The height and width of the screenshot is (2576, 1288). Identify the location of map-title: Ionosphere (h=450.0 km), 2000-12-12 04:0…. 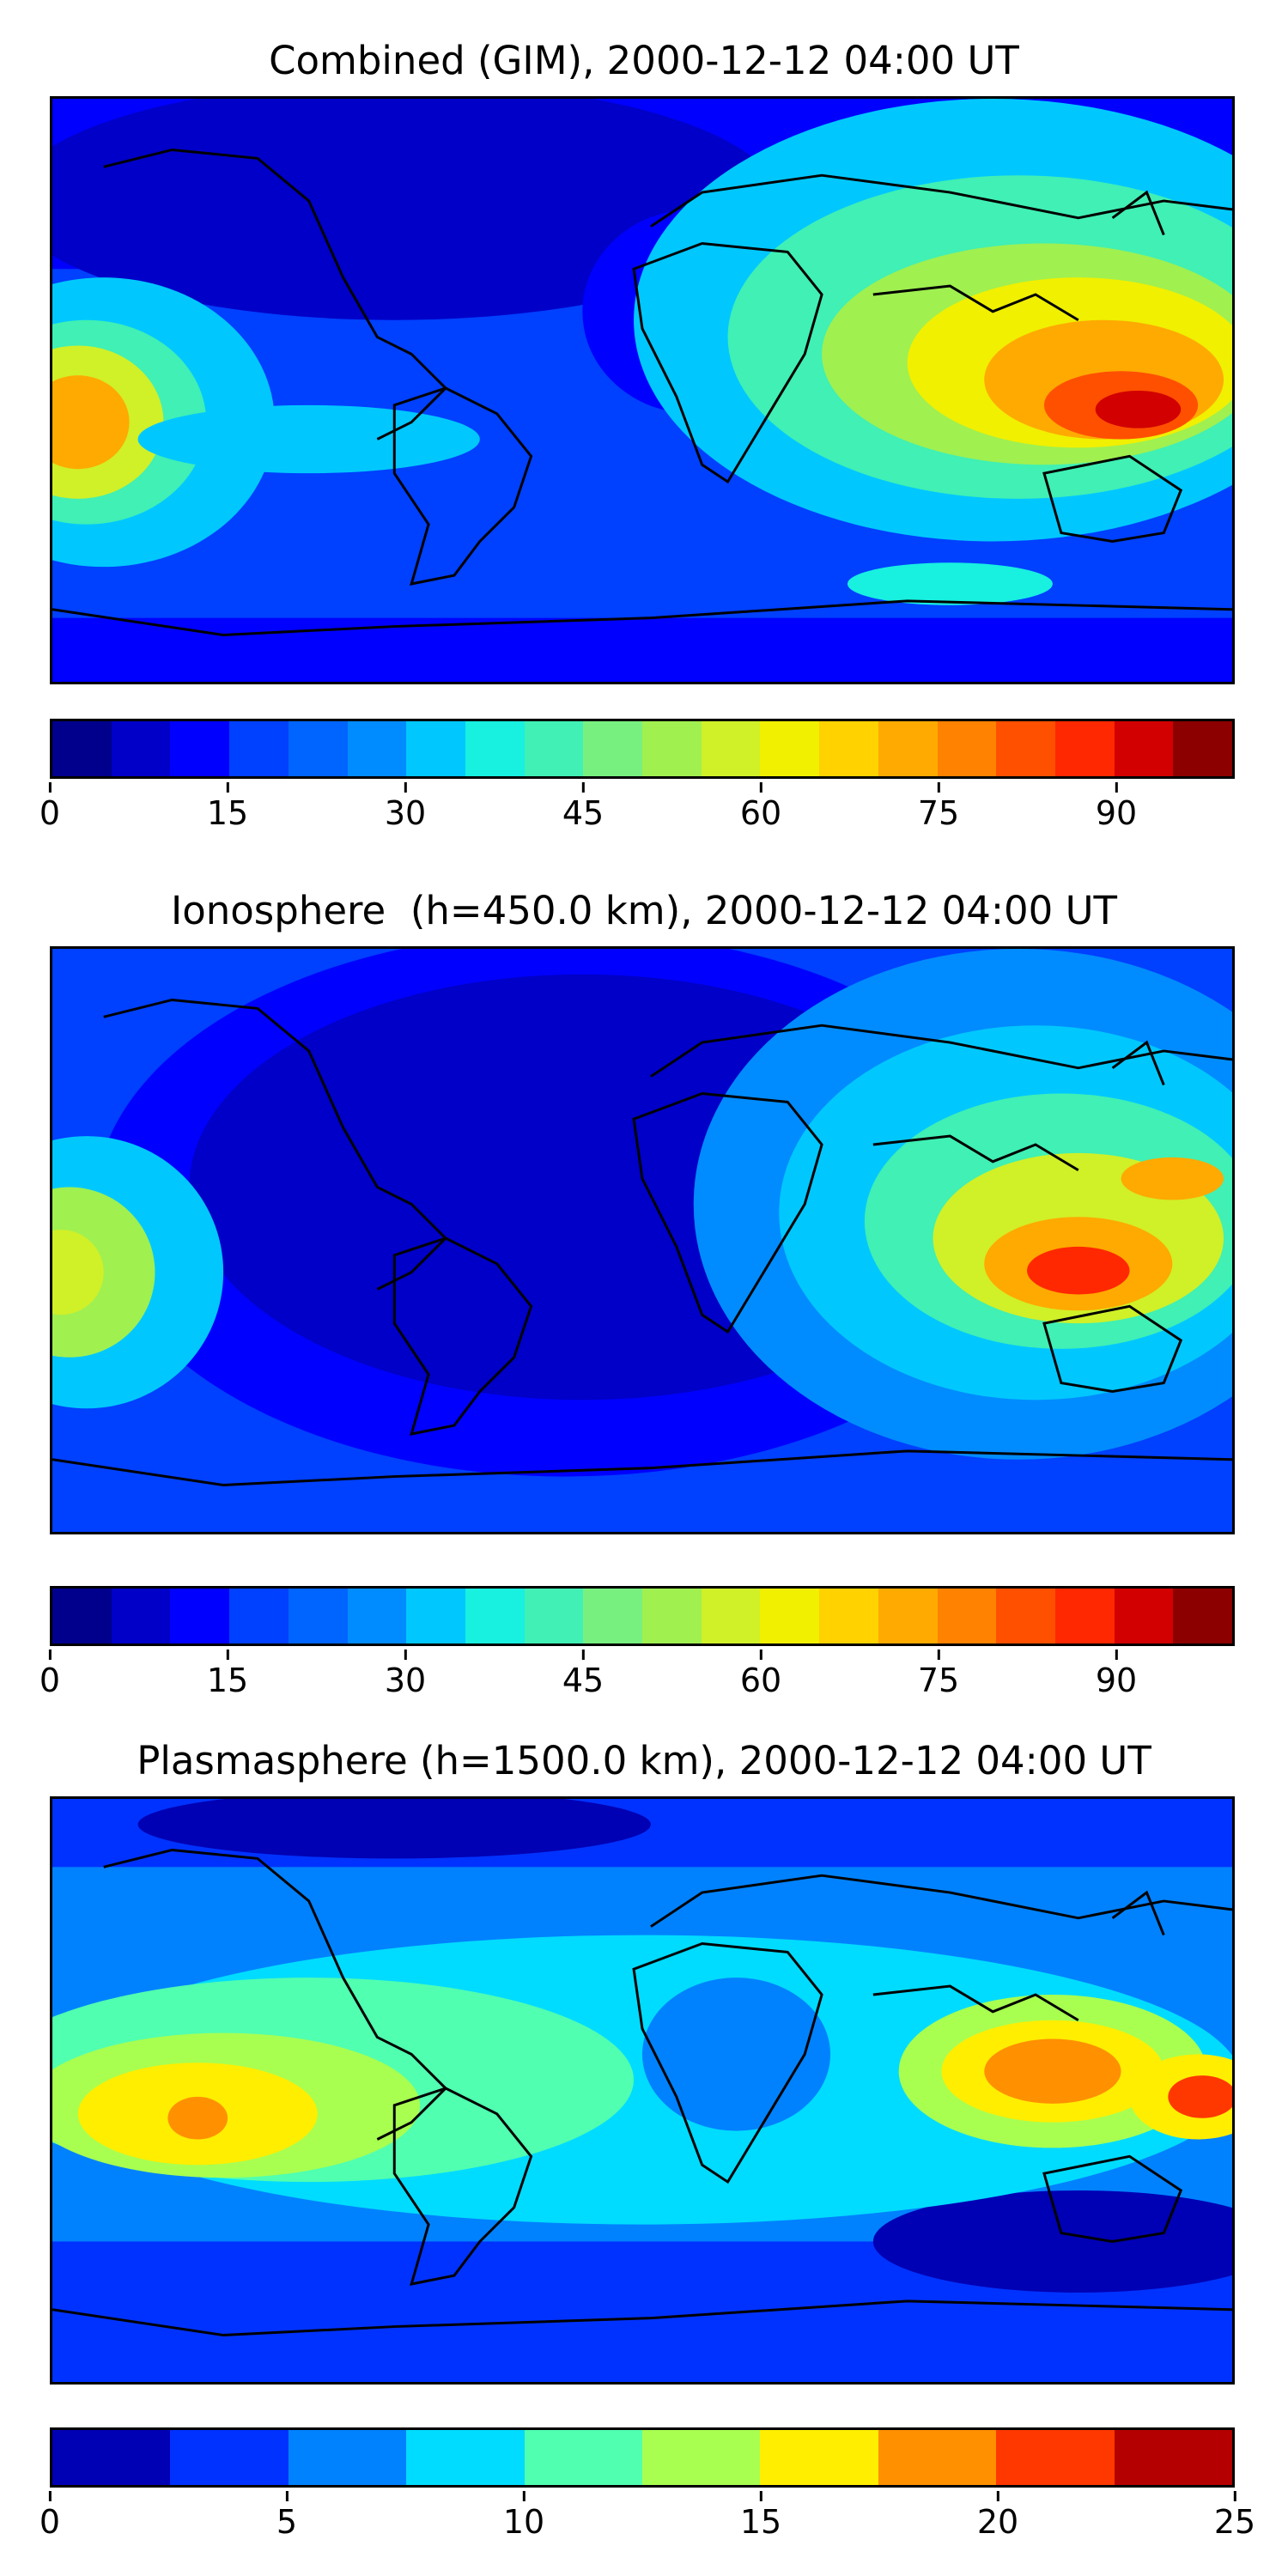
(644, 910).